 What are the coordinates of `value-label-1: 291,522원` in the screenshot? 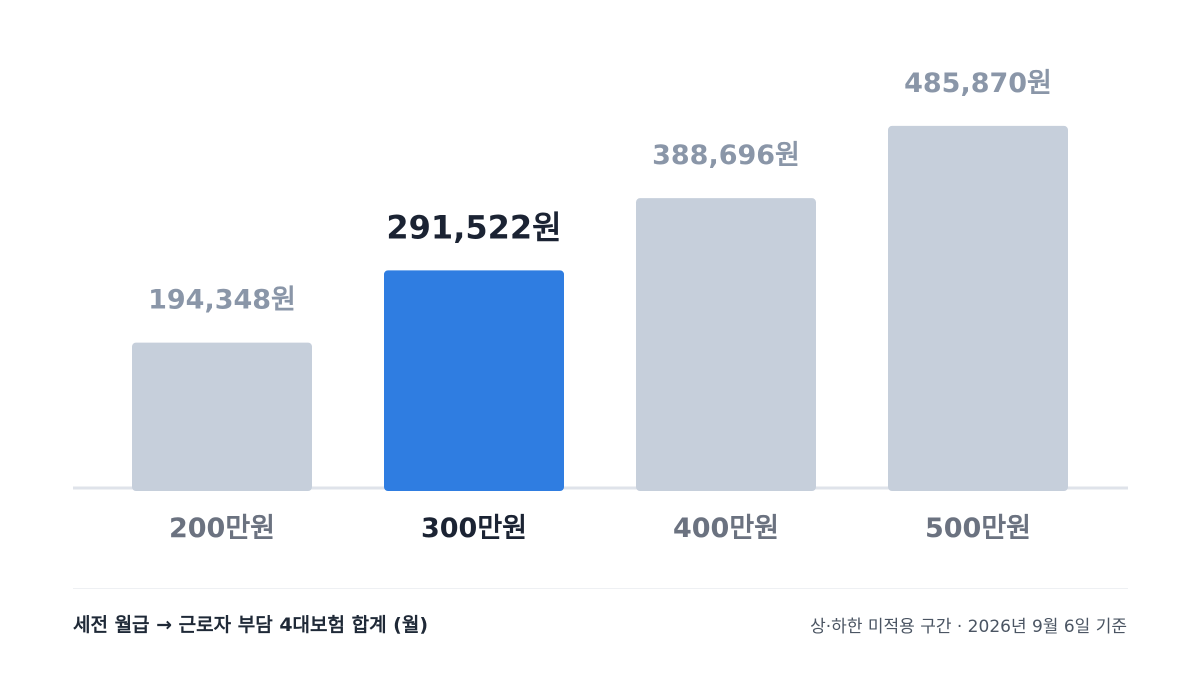 It's located at (473, 227).